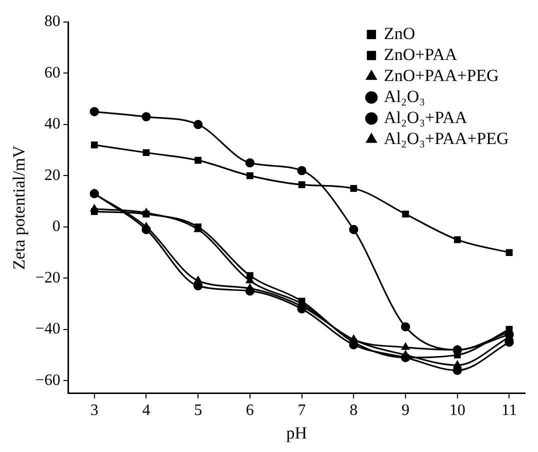 Image resolution: width=538 pixels, height=452 pixels. What do you see at coordinates (426, 117) in the screenshot?
I see `legend-label: Al₂O₃+PAA` at bounding box center [426, 117].